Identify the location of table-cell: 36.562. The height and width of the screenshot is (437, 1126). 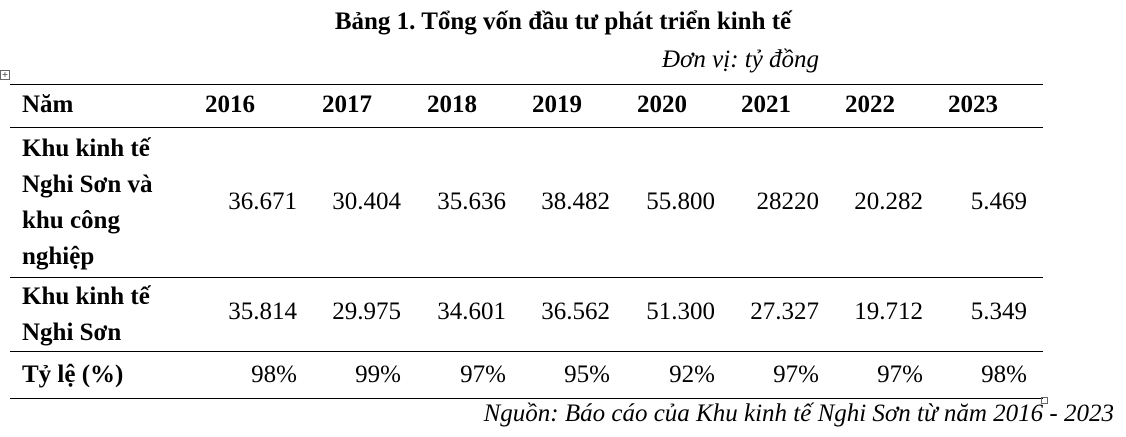
(575, 311).